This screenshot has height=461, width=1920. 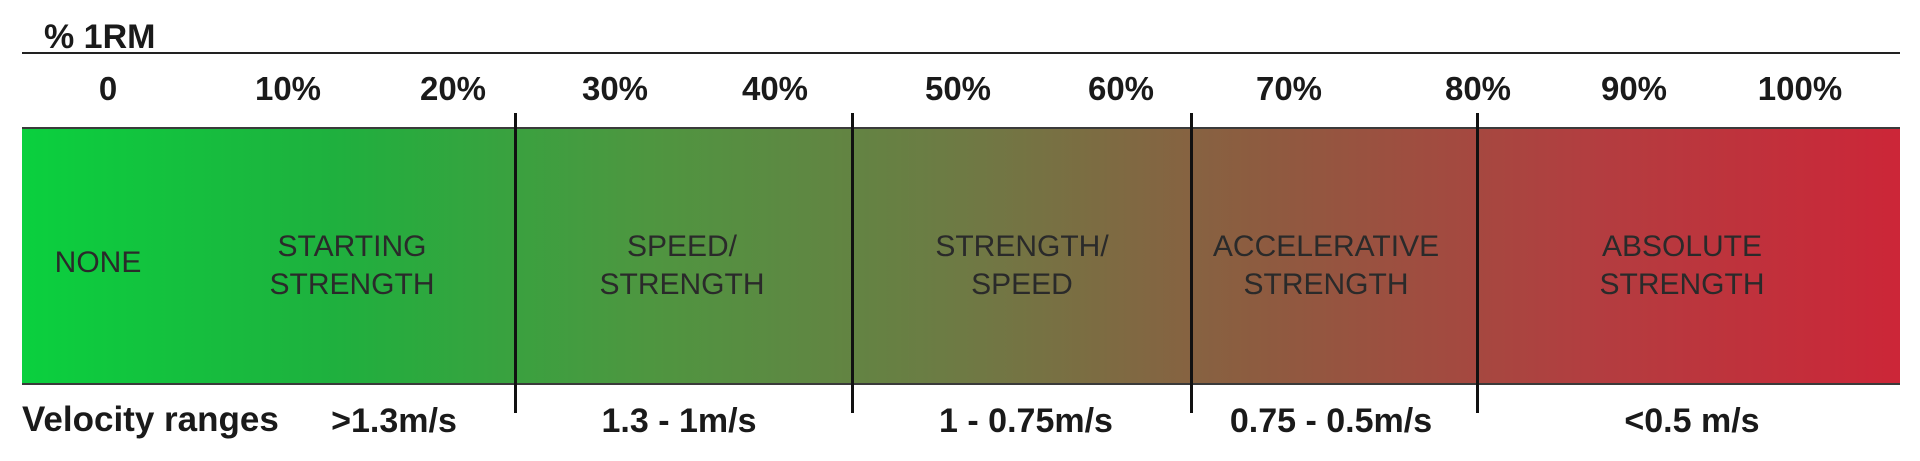 What do you see at coordinates (1682, 246) in the screenshot?
I see `zone-label-line: ABSOLUTE` at bounding box center [1682, 246].